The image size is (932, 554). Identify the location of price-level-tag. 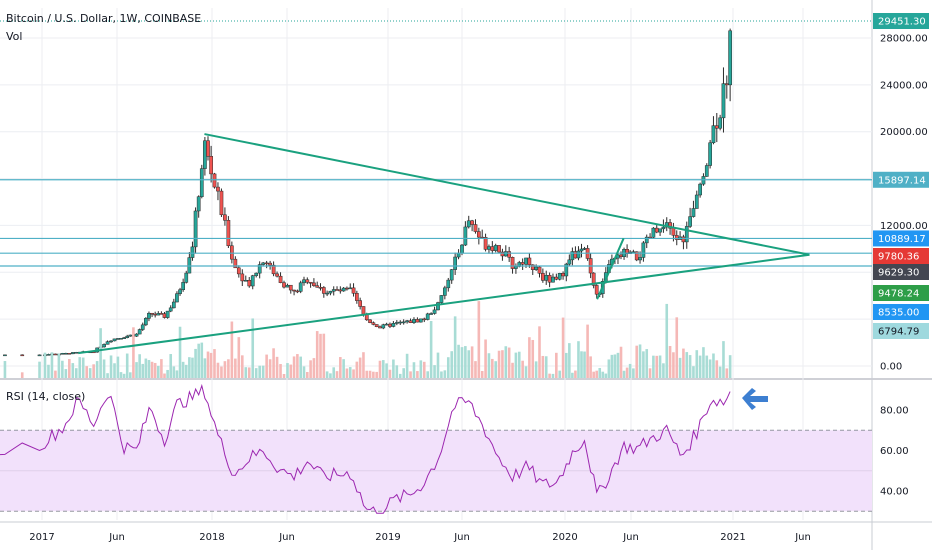
(901, 293).